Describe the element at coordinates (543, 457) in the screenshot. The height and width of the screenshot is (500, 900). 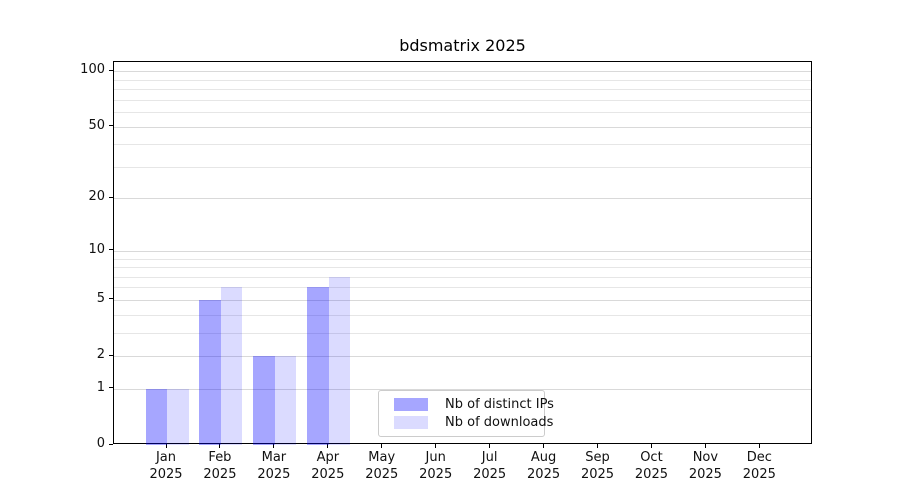
I see `x-tick-month: Aug` at that location.